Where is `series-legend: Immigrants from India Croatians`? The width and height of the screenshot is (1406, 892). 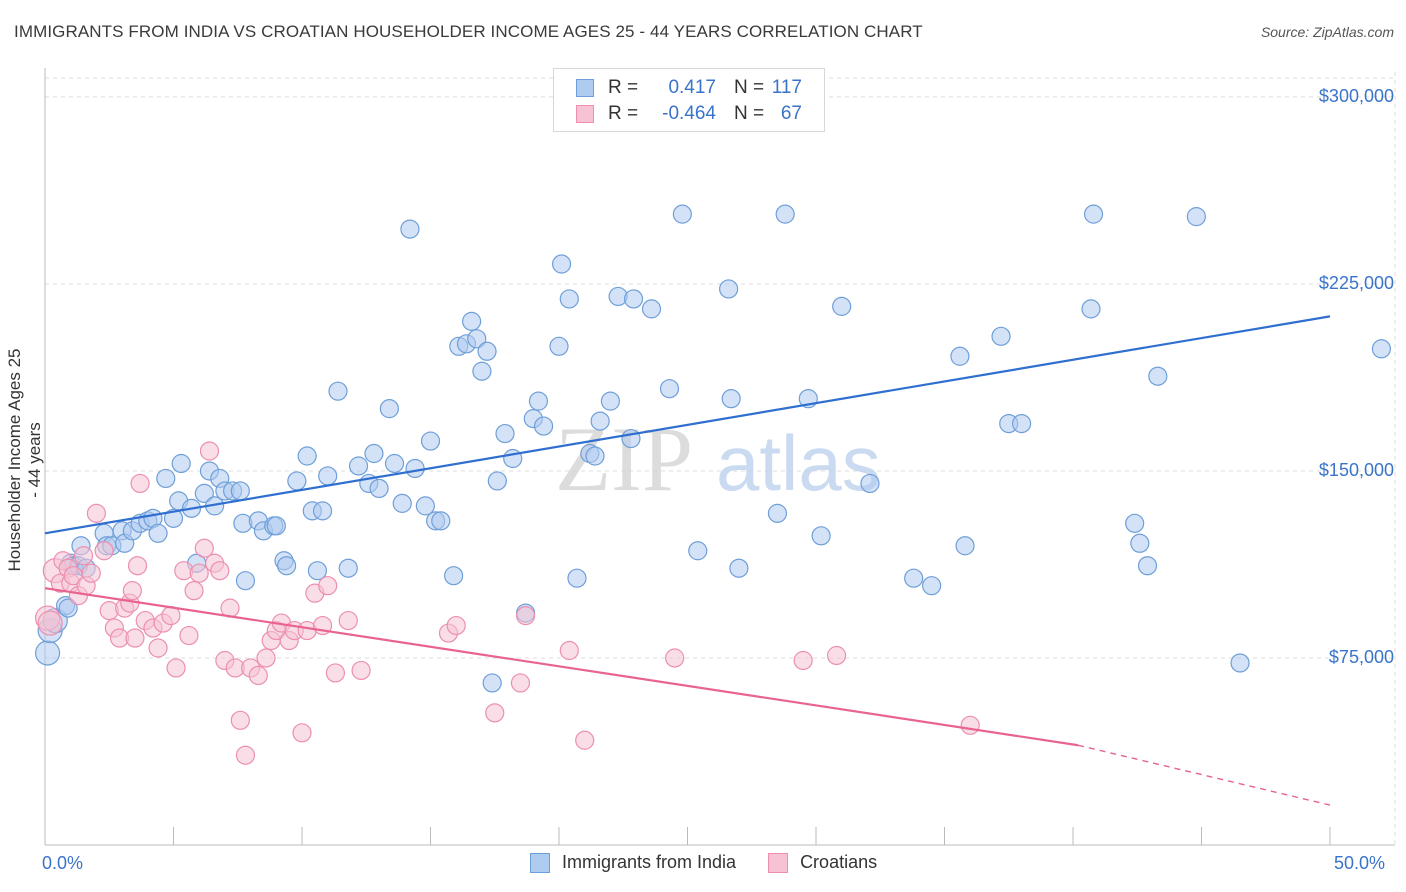 series-legend: Immigrants from India Croatians is located at coordinates (719, 862).